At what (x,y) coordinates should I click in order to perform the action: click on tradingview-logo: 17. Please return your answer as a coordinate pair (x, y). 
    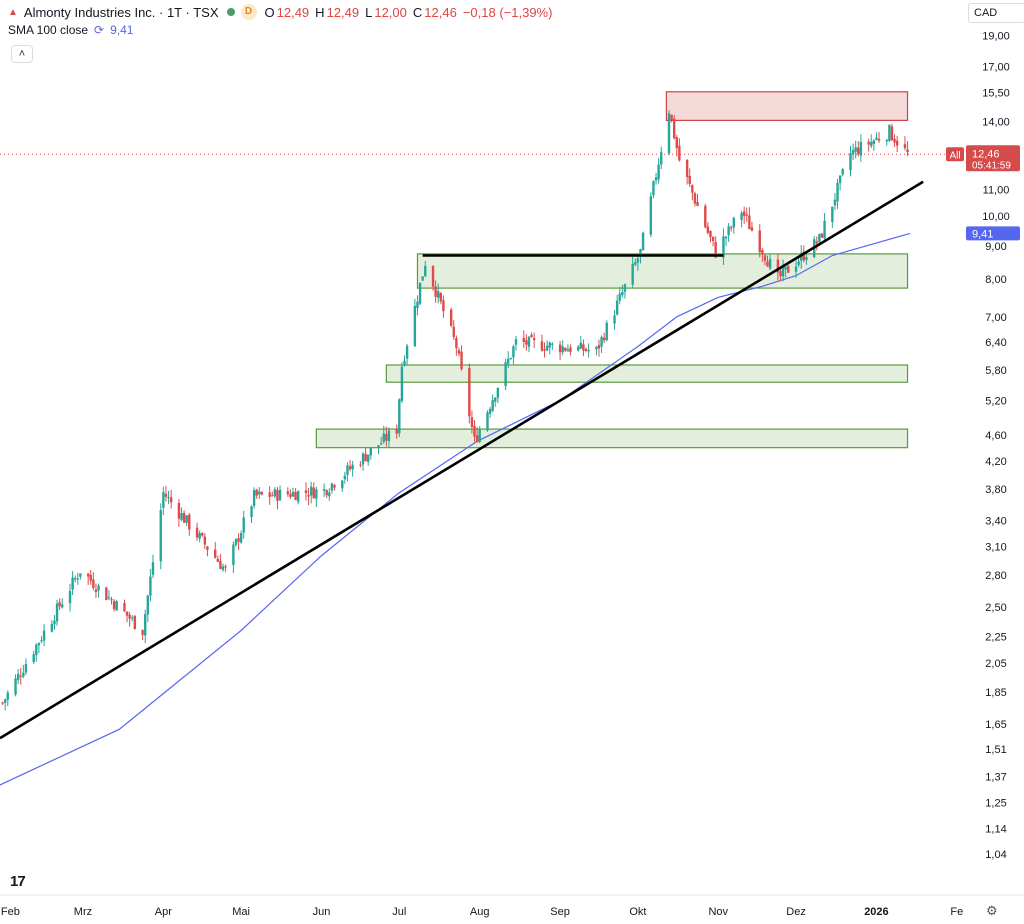
    Looking at the image, I should click on (18, 881).